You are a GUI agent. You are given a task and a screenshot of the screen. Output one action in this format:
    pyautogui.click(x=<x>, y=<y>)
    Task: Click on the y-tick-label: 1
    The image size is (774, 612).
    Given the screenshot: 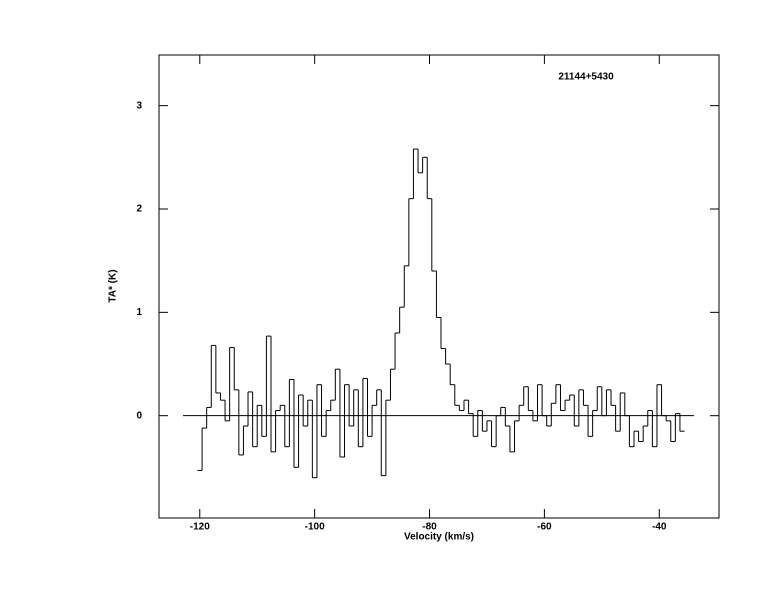 What is the action you would take?
    pyautogui.click(x=139, y=312)
    